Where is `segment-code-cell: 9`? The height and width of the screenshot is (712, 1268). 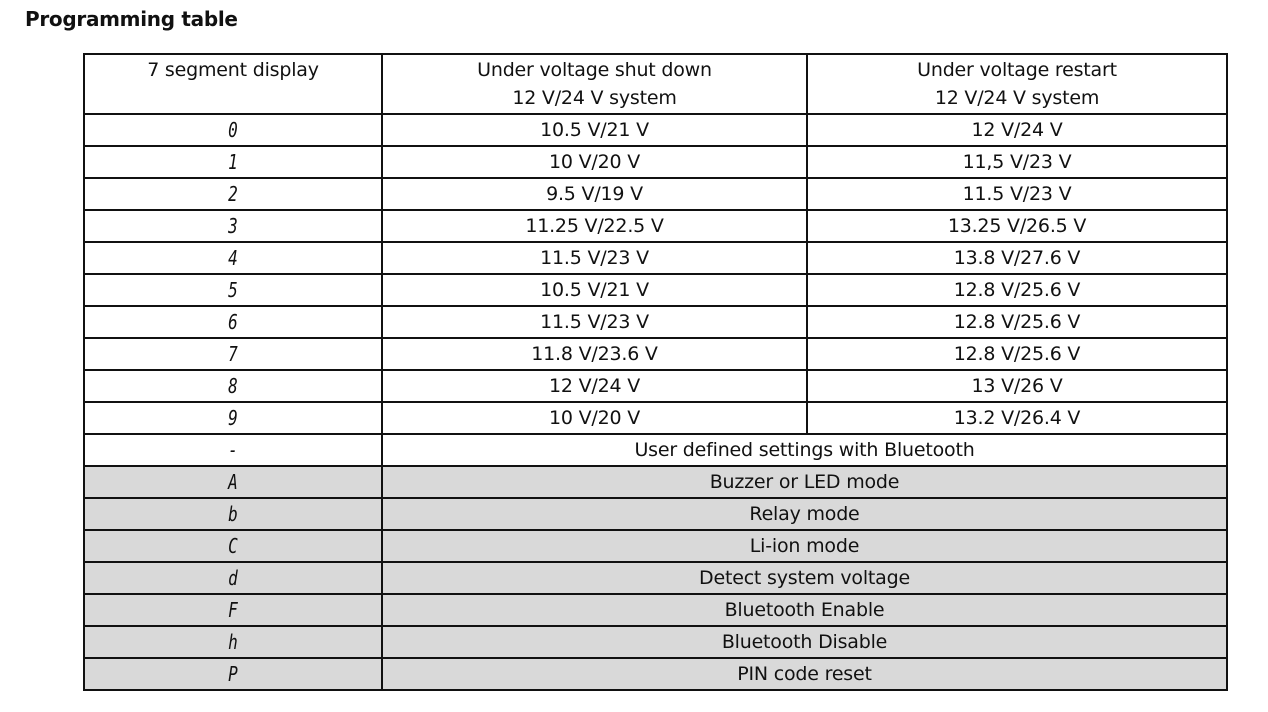 segment-code-cell: 9 is located at coordinates (233, 418).